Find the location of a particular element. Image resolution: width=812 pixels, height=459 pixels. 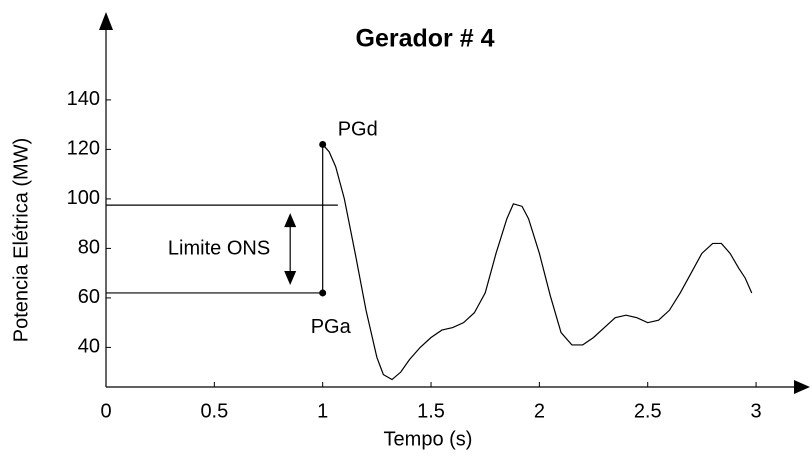

x-tick-label: 2 is located at coordinates (539, 411).